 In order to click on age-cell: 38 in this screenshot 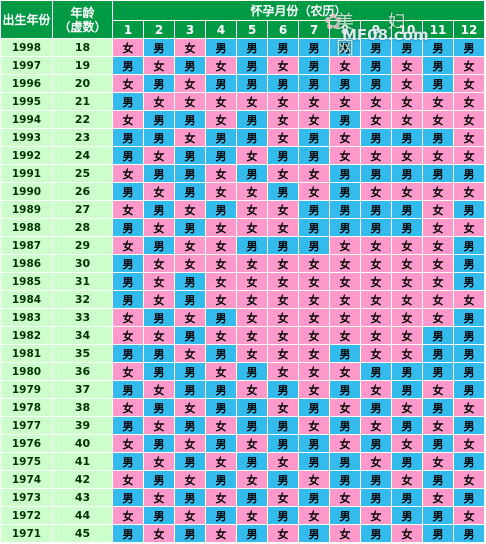, I will do `click(82, 407)`.